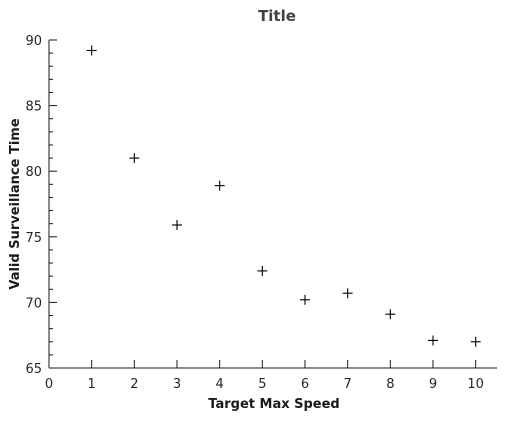 This screenshot has width=511, height=421. What do you see at coordinates (33, 41) in the screenshot?
I see `y-tick-label: 90` at bounding box center [33, 41].